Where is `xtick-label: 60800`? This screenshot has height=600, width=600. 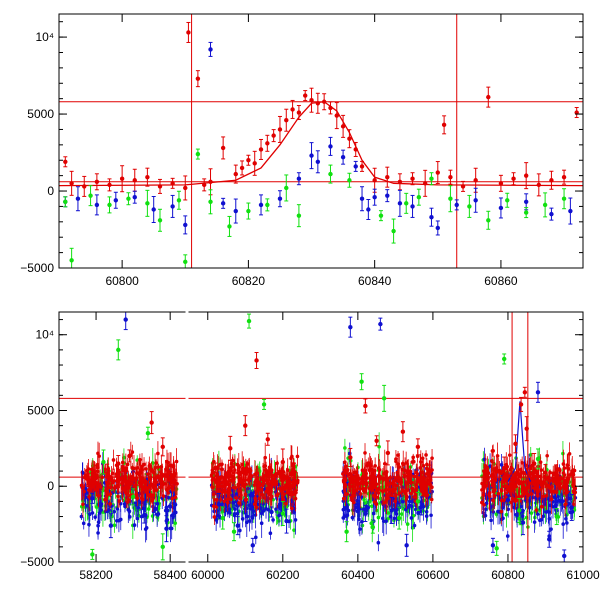
xtick-label: 60800 is located at coordinates (122, 281).